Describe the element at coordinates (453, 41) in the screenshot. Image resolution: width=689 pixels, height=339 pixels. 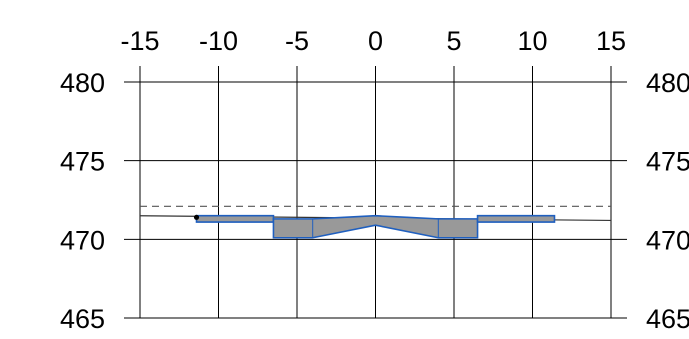
I see `x-tick-label-4: 5` at that location.